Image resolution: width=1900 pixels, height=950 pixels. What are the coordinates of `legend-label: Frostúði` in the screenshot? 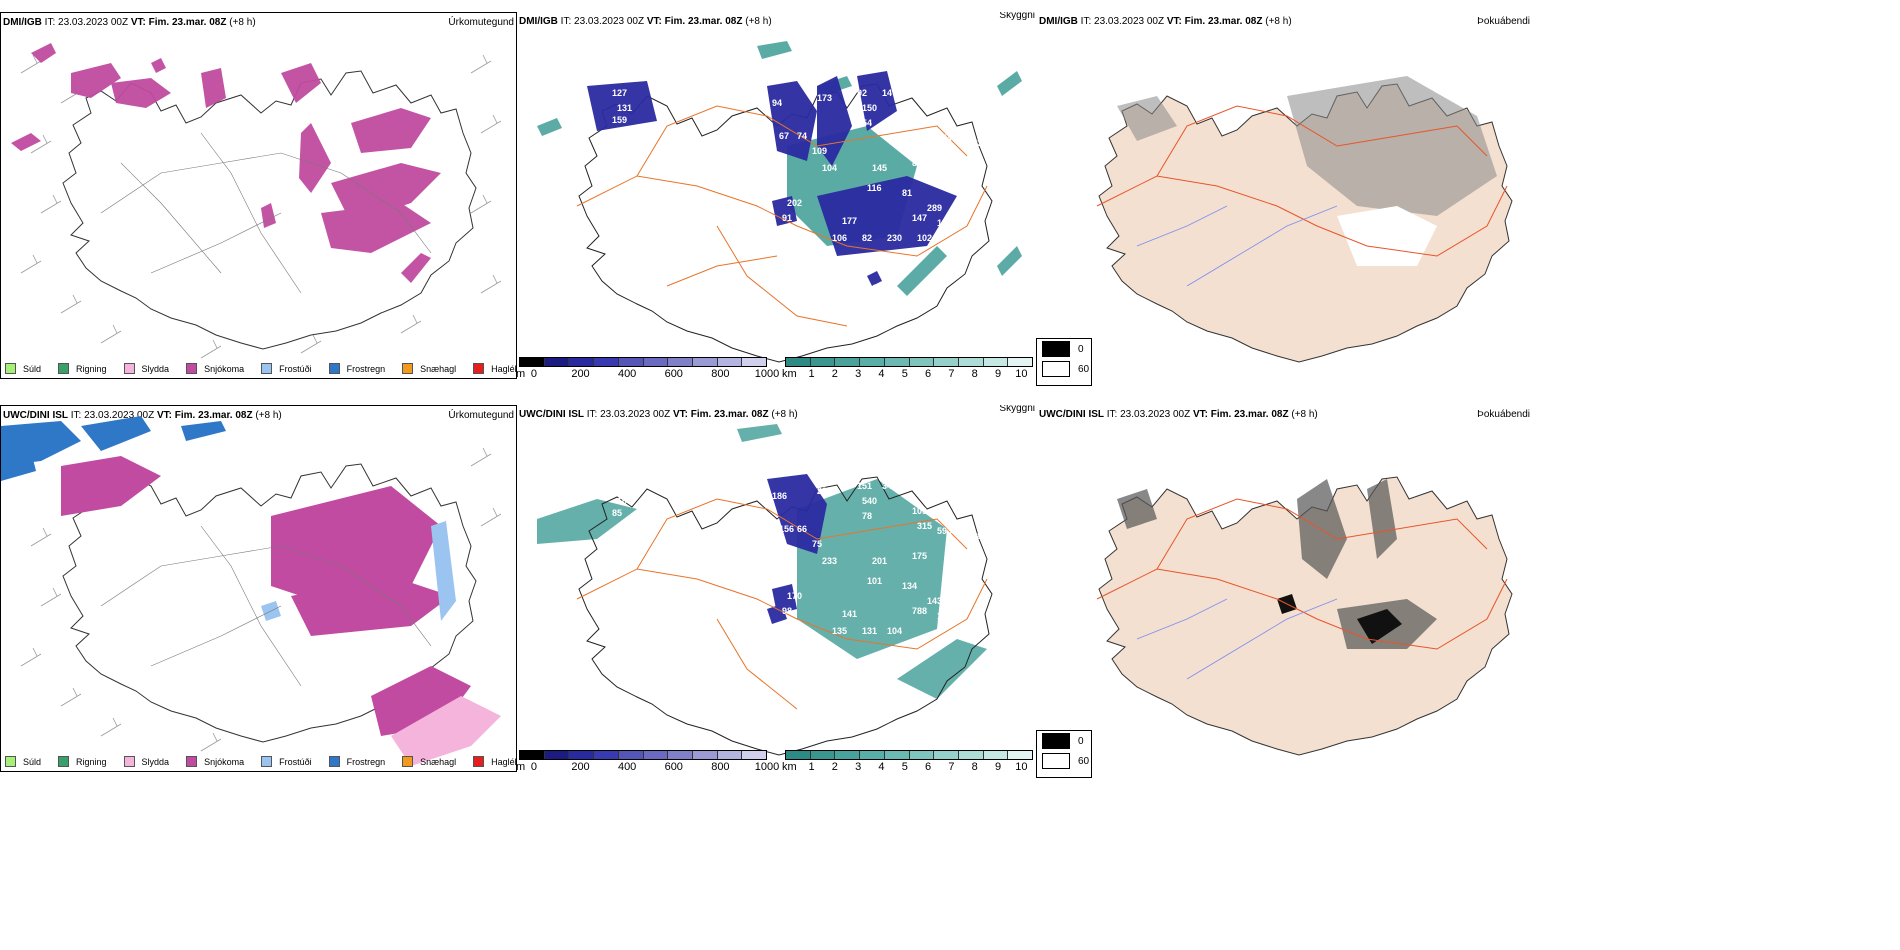 It's located at (295, 368).